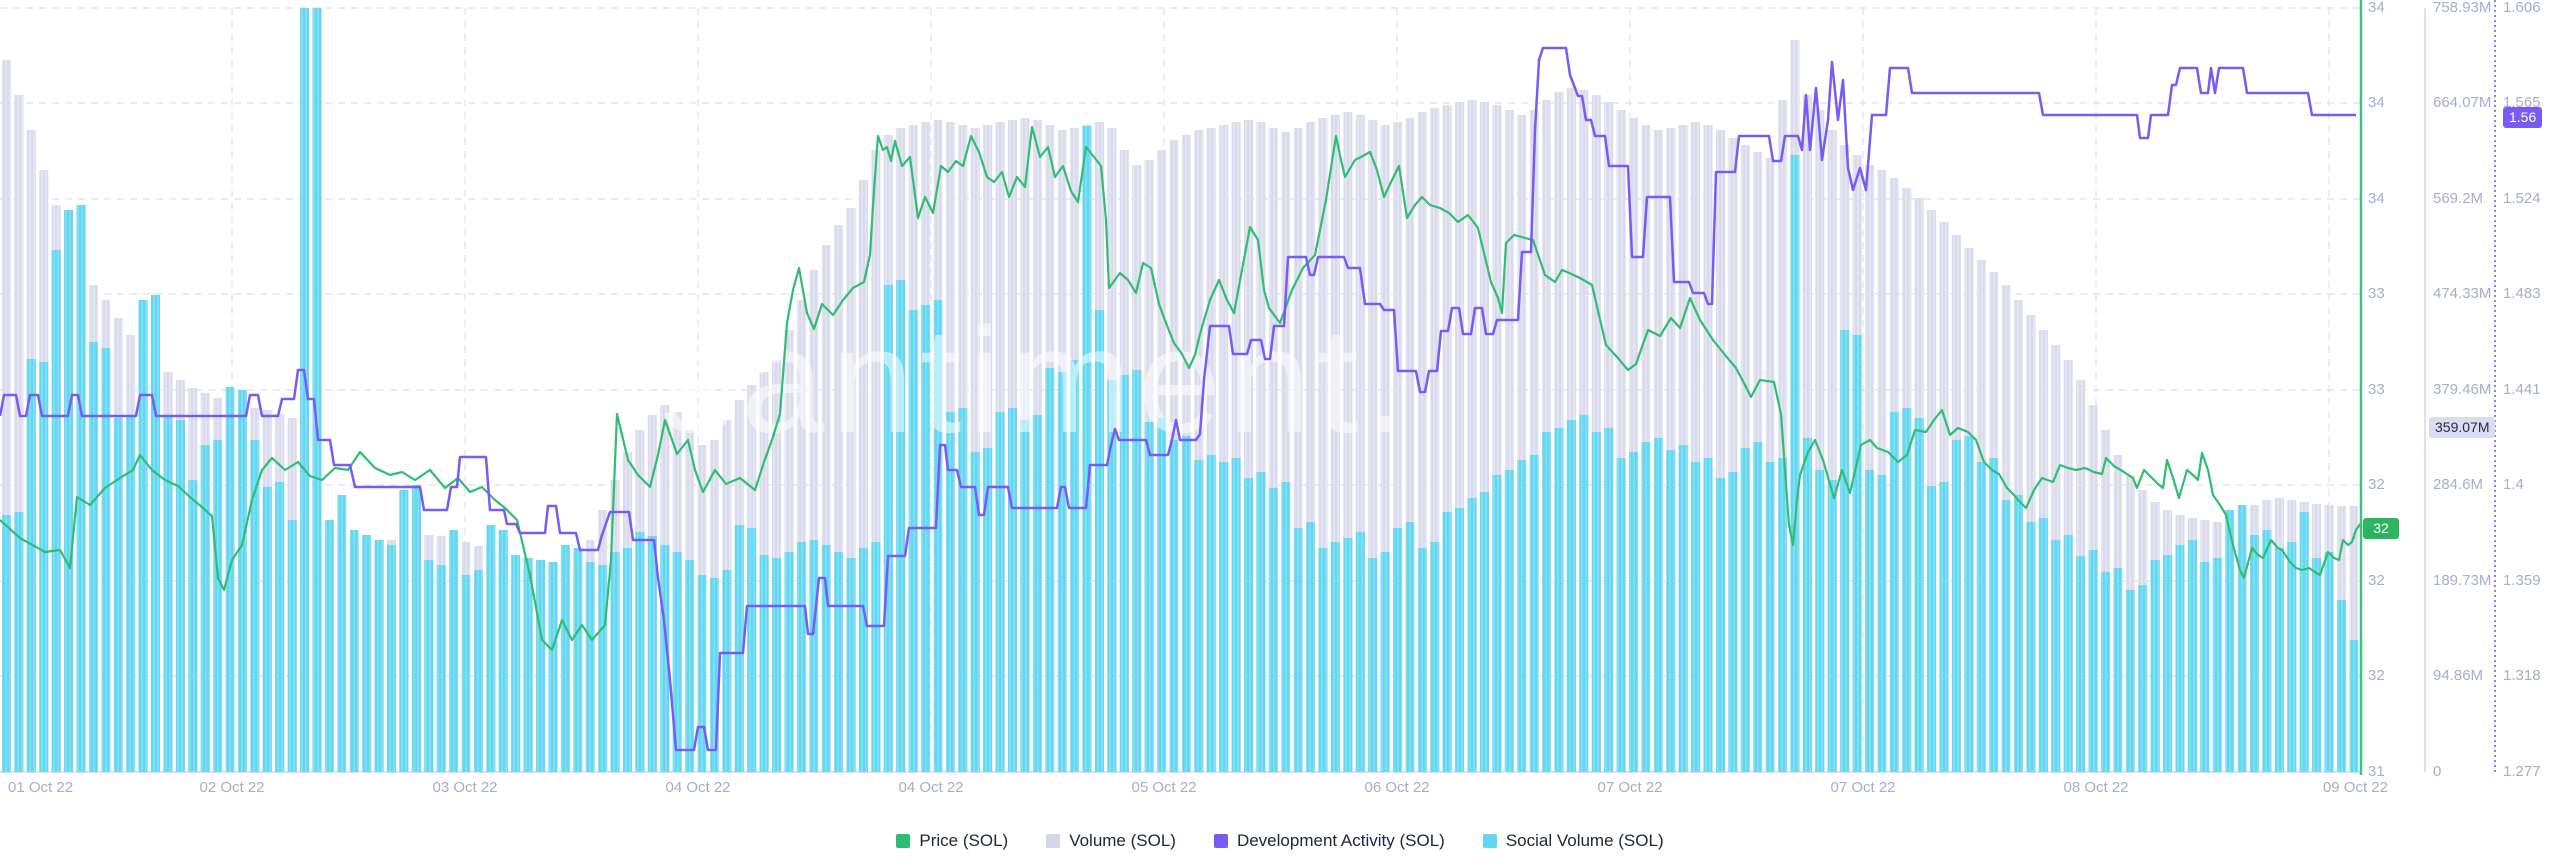 The width and height of the screenshot is (2560, 867). I want to click on volume-tick: 0, so click(2437, 771).